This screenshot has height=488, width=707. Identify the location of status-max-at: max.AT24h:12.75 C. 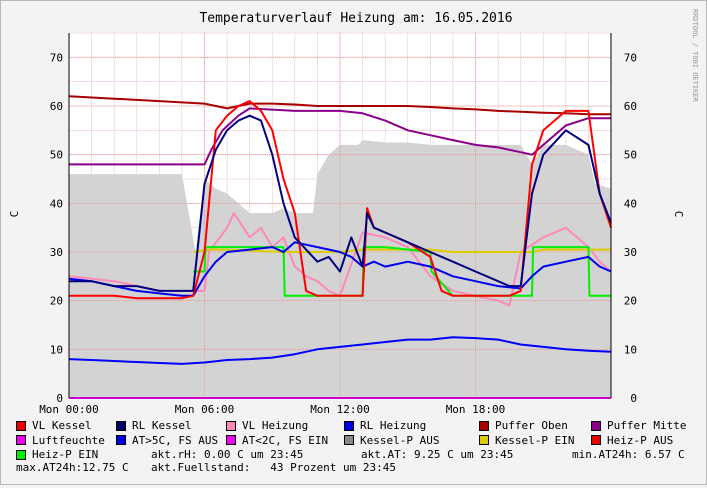
(72, 467).